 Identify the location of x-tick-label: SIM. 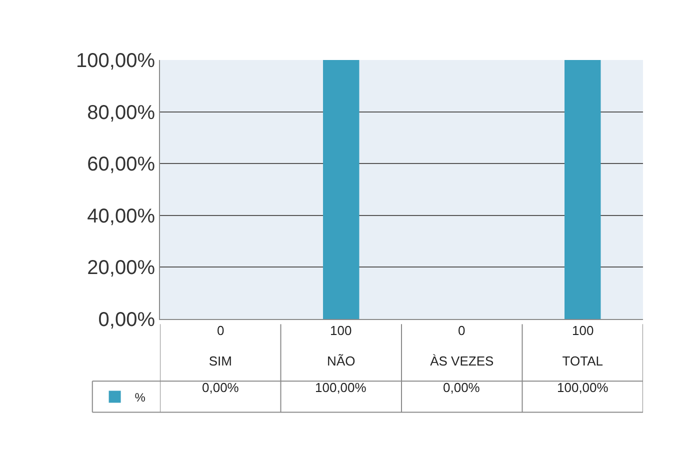
(220, 361).